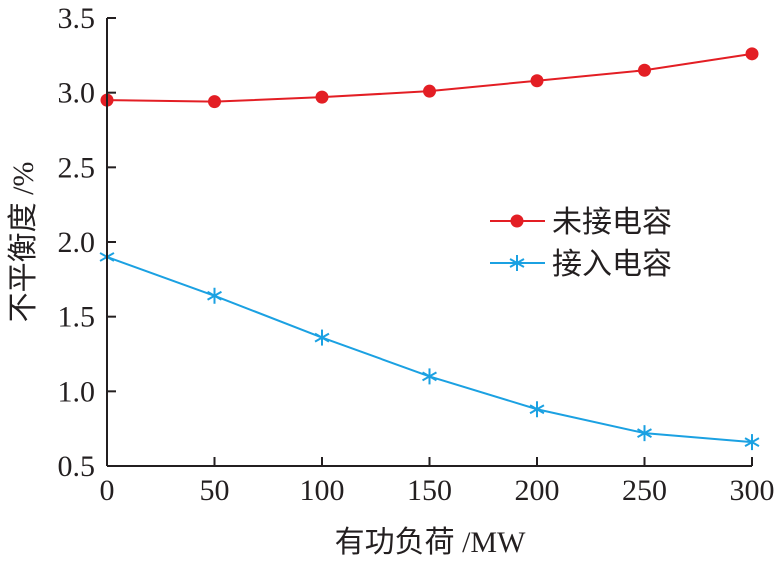 This screenshot has width=784, height=568. What do you see at coordinates (107, 490) in the screenshot?
I see `x-tick-label: 0` at bounding box center [107, 490].